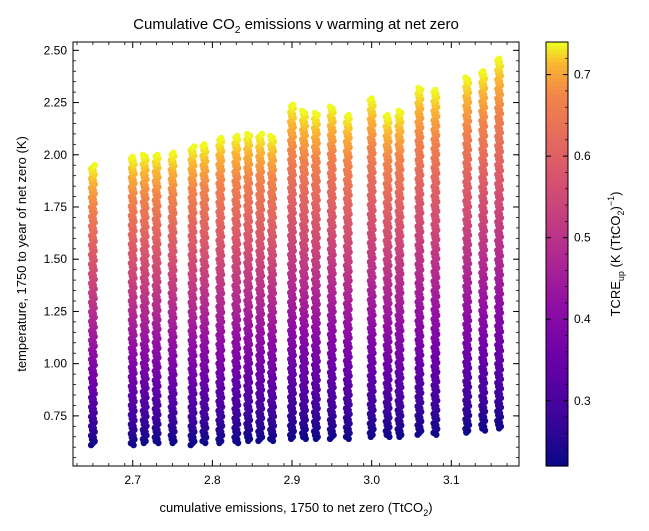 The height and width of the screenshot is (531, 649). Describe the element at coordinates (56, 50) in the screenshot. I see `y-tick-label: 2.50` at that location.